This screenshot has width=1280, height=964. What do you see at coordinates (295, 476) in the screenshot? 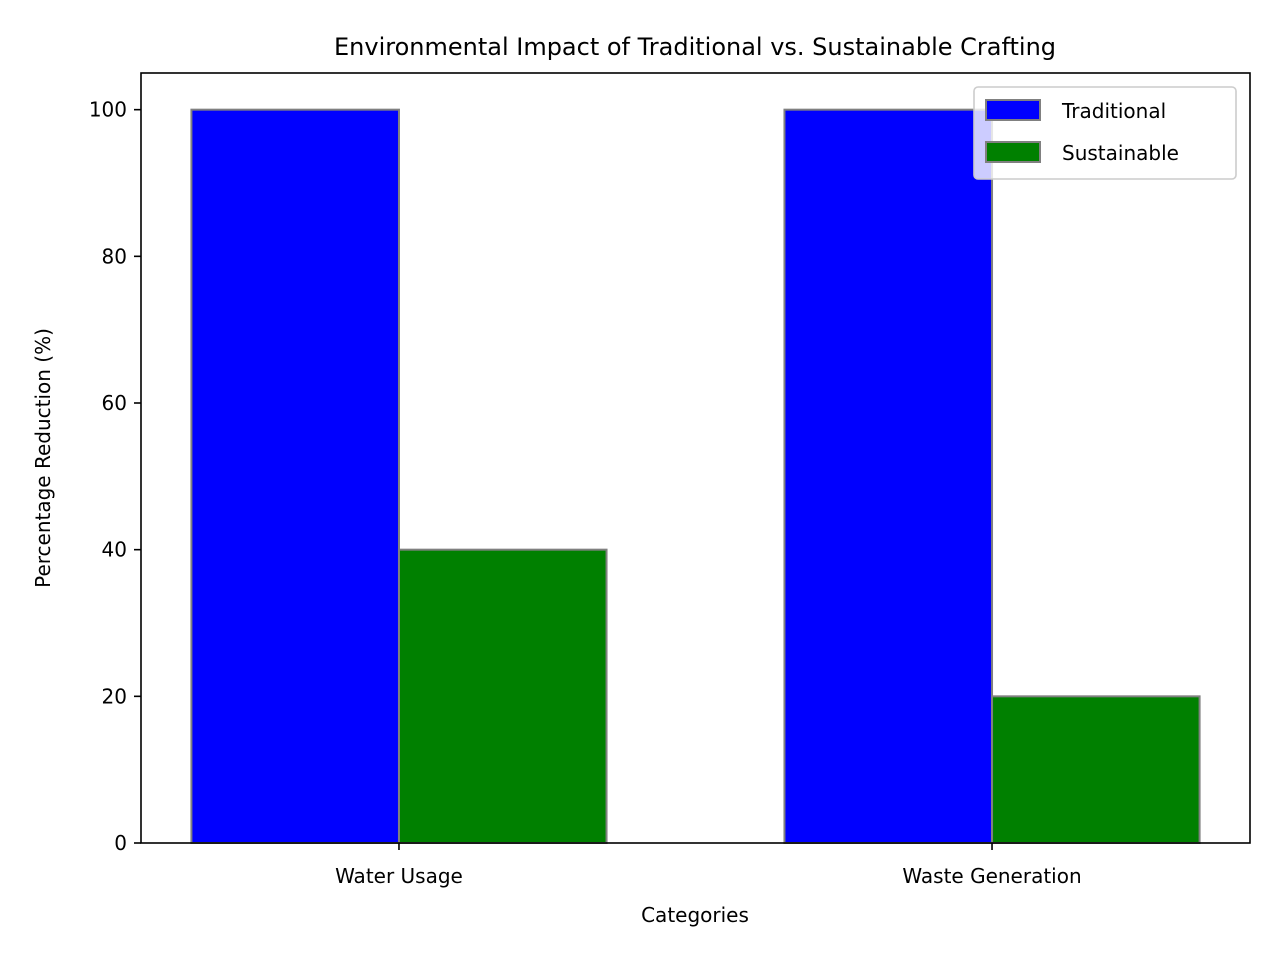
I see `bar-traditional-water-usage` at bounding box center [295, 476].